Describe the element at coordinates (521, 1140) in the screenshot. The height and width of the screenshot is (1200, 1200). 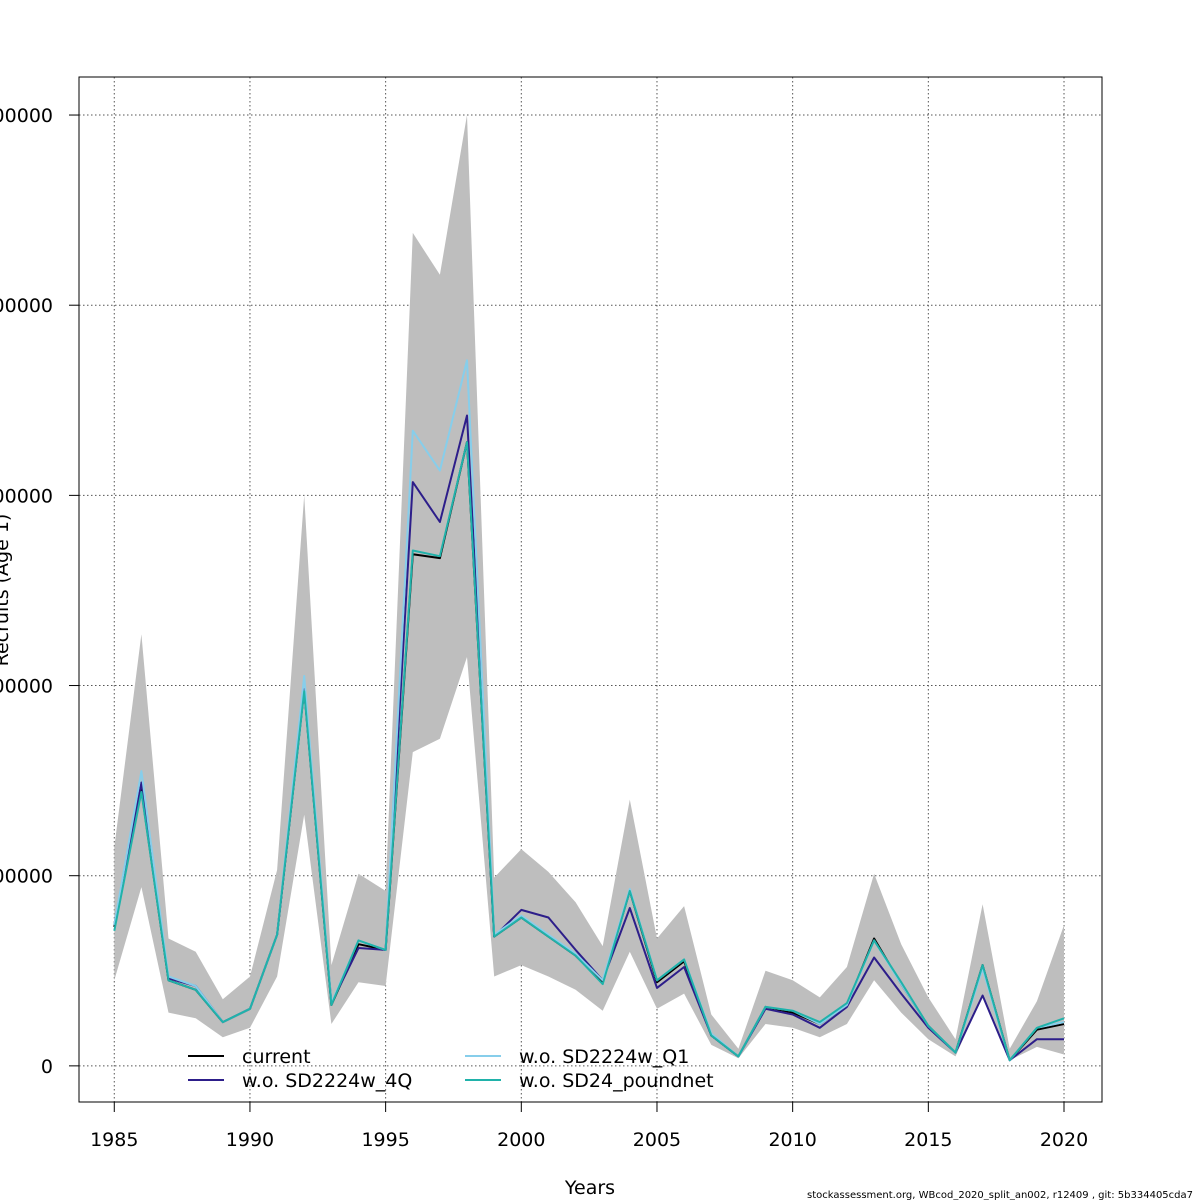
I see `x-tick-label: 2000` at that location.